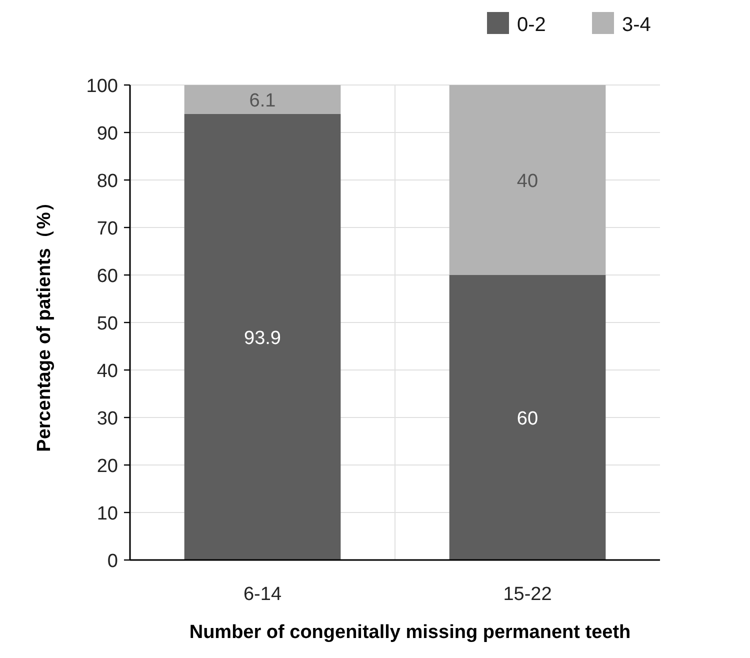 This screenshot has width=750, height=658. I want to click on legend-label: 3-4, so click(636, 25).